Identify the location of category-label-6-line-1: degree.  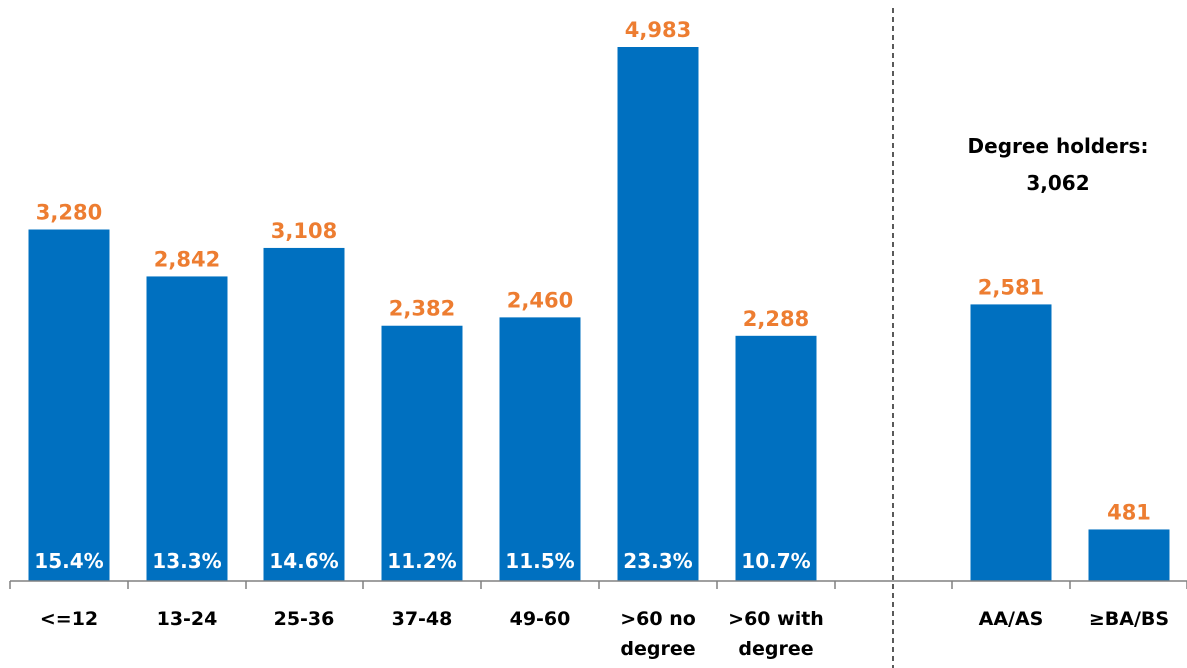
(775, 649).